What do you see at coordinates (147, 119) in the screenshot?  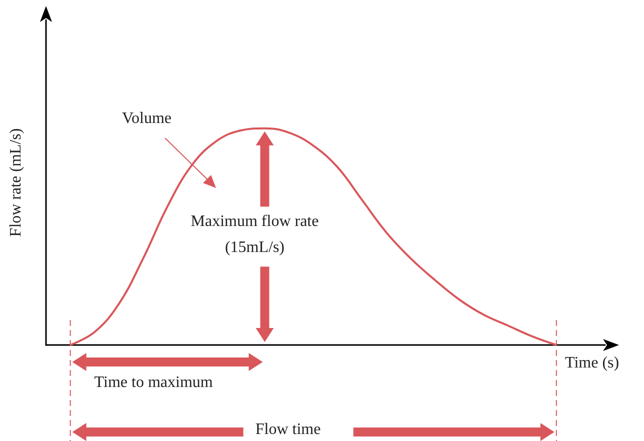 I see `text: Volume` at bounding box center [147, 119].